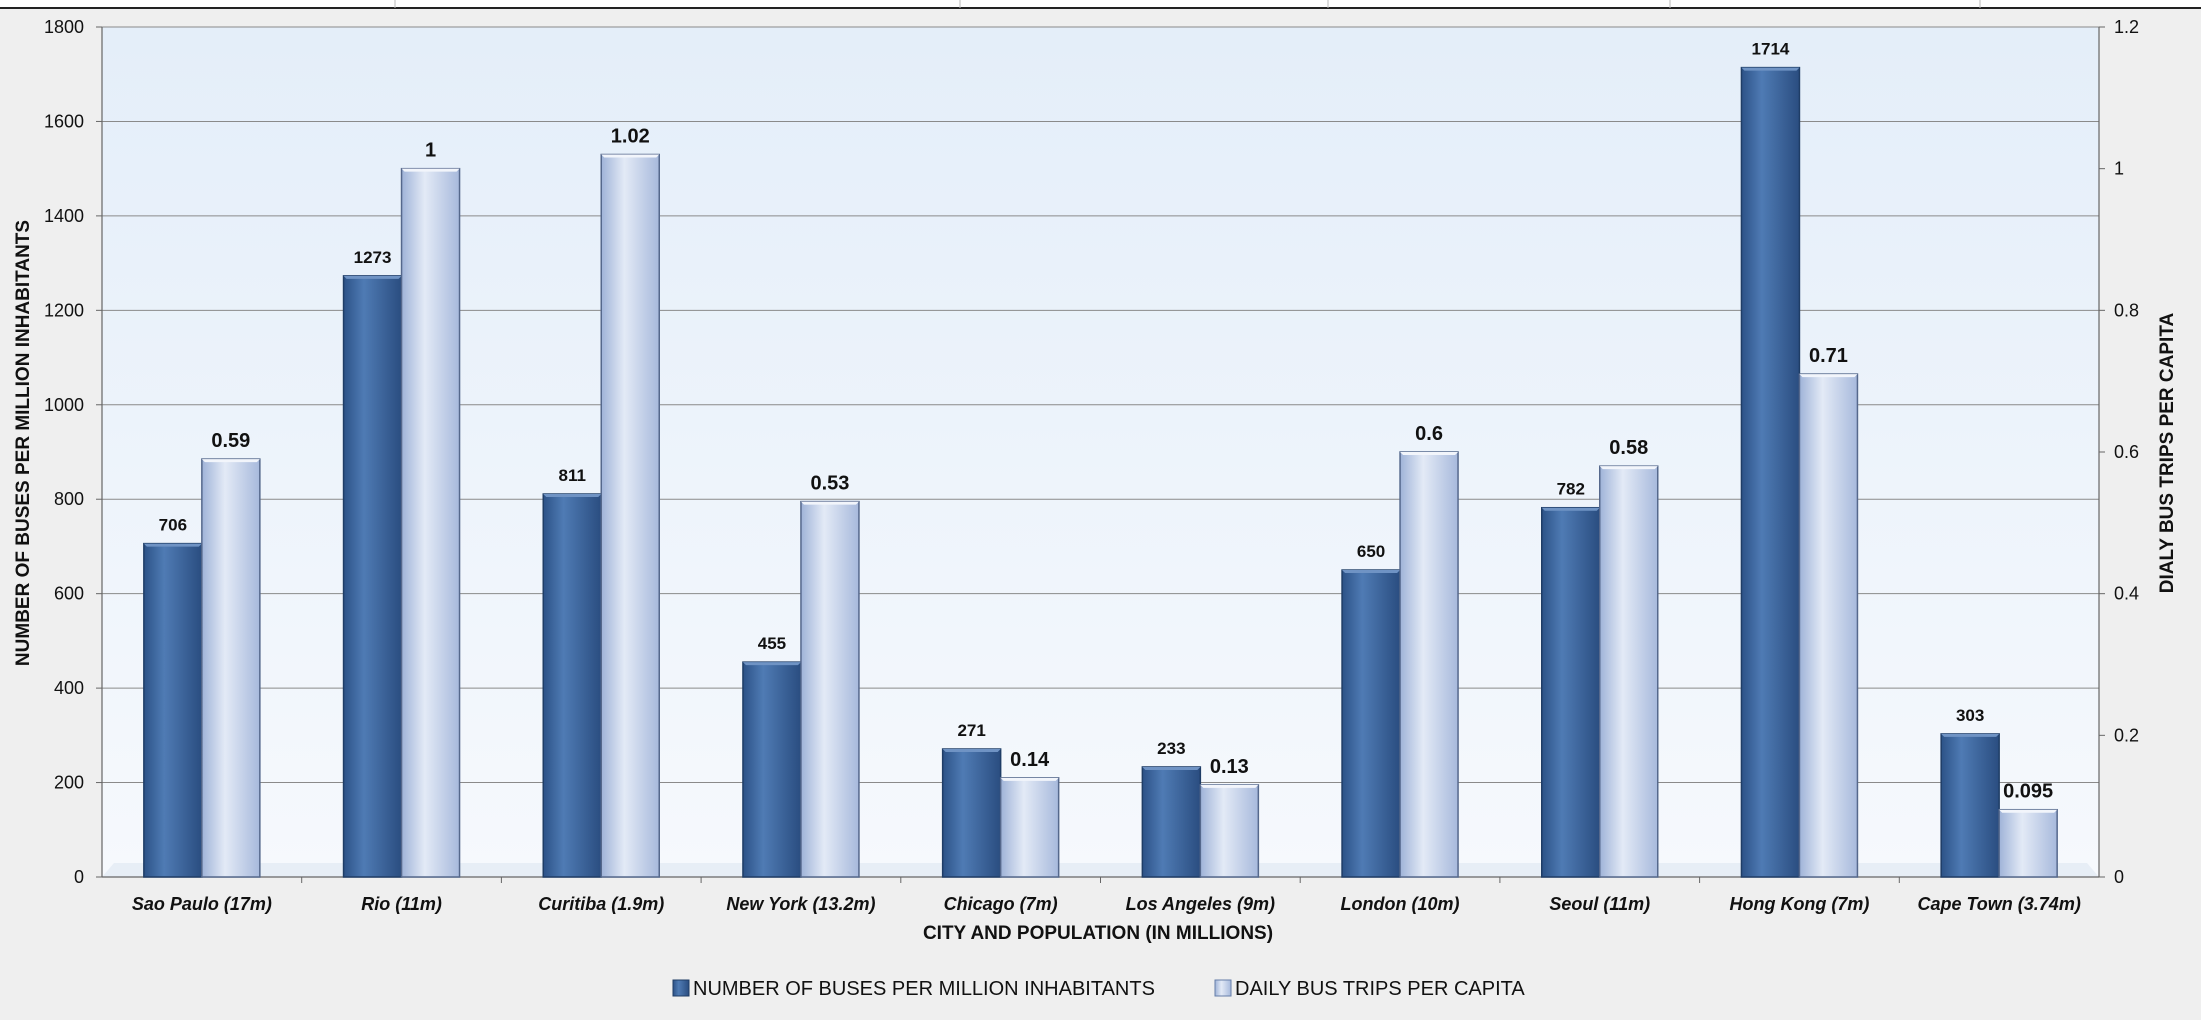 This screenshot has height=1020, width=2201. What do you see at coordinates (64, 216) in the screenshot?
I see `y-tick-label: 1400` at bounding box center [64, 216].